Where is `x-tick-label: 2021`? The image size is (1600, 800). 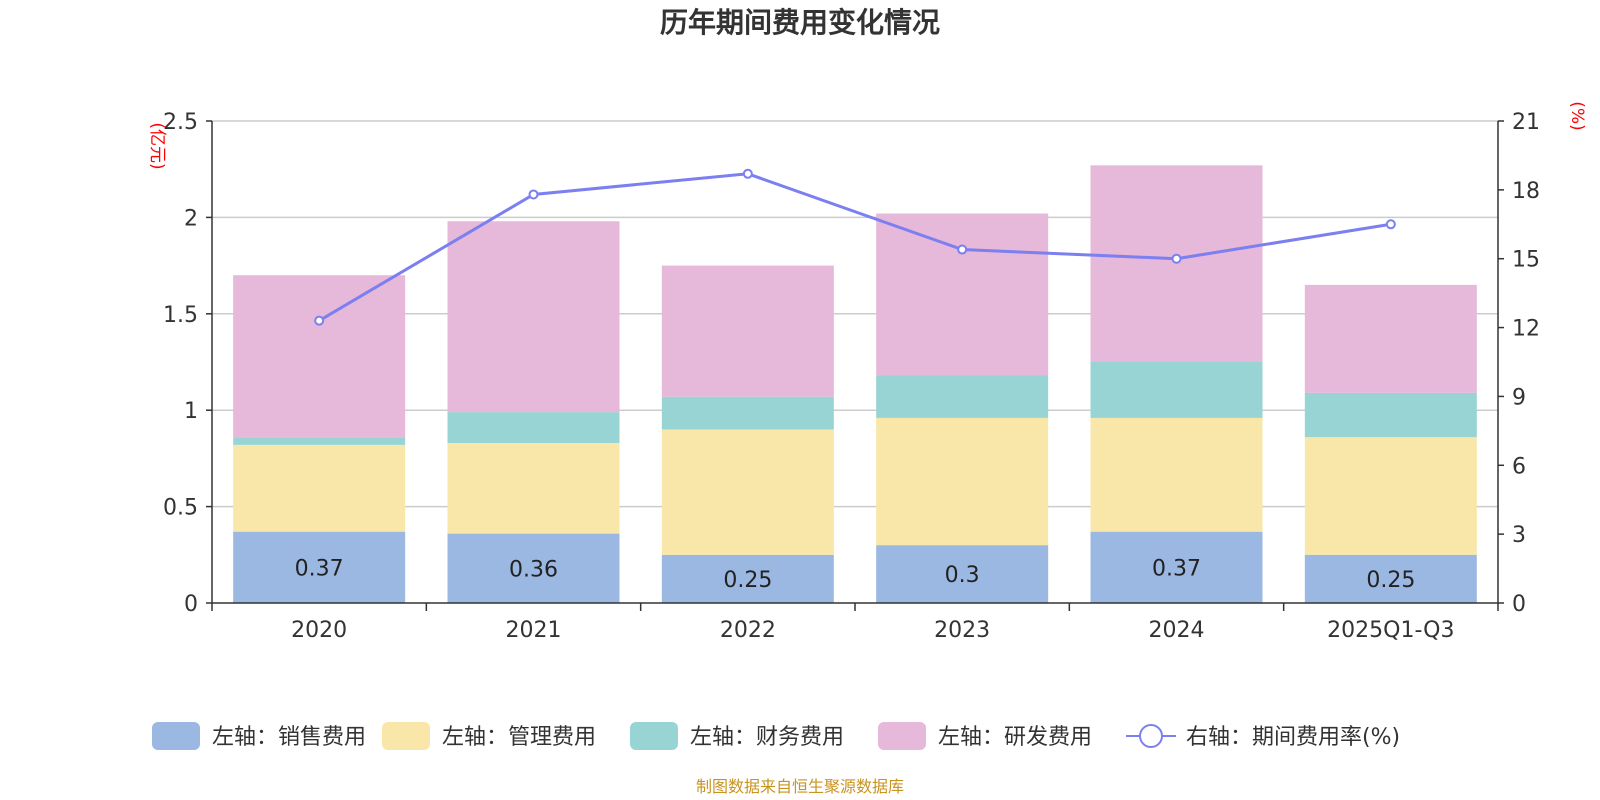 x-tick-label: 2021 is located at coordinates (534, 630).